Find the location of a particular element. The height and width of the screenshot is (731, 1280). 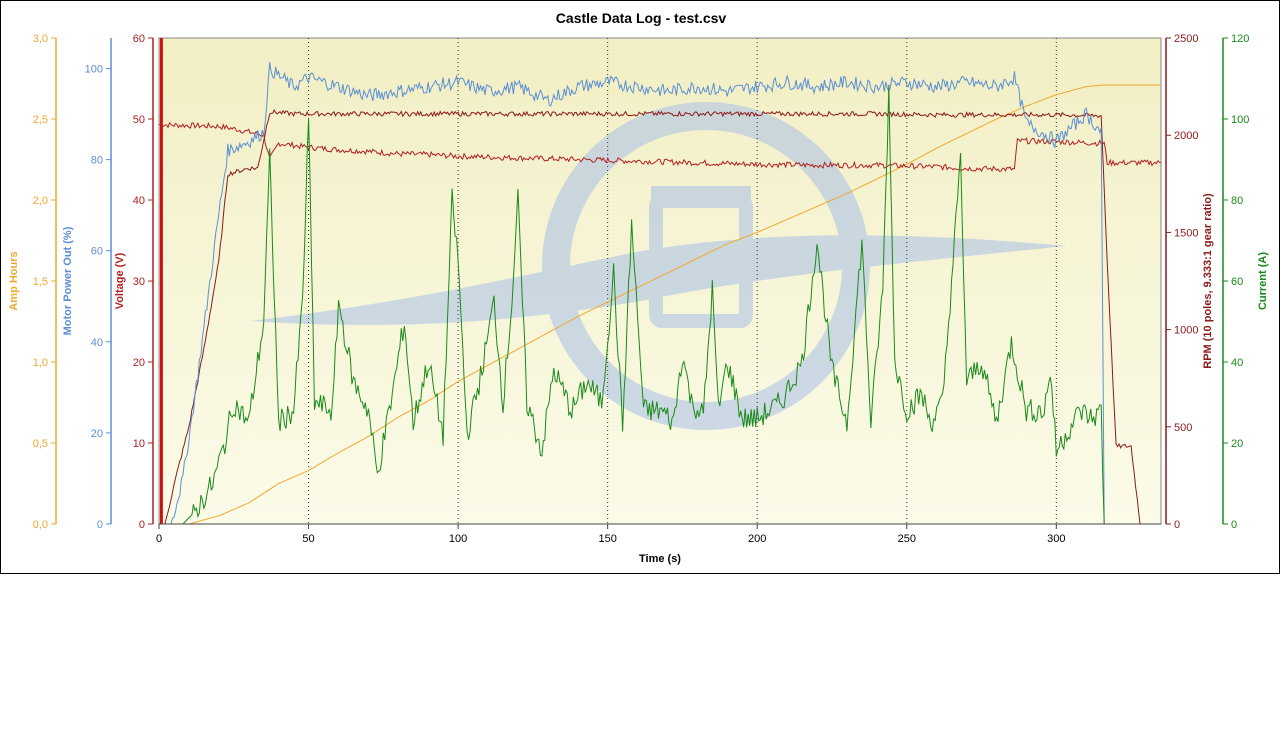

rpm-tick-label: 500 is located at coordinates (1183, 428).